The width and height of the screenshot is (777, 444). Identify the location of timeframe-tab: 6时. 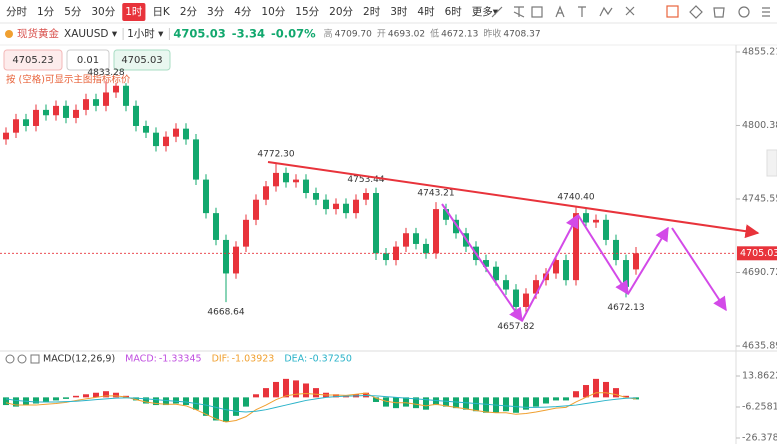
(454, 12).